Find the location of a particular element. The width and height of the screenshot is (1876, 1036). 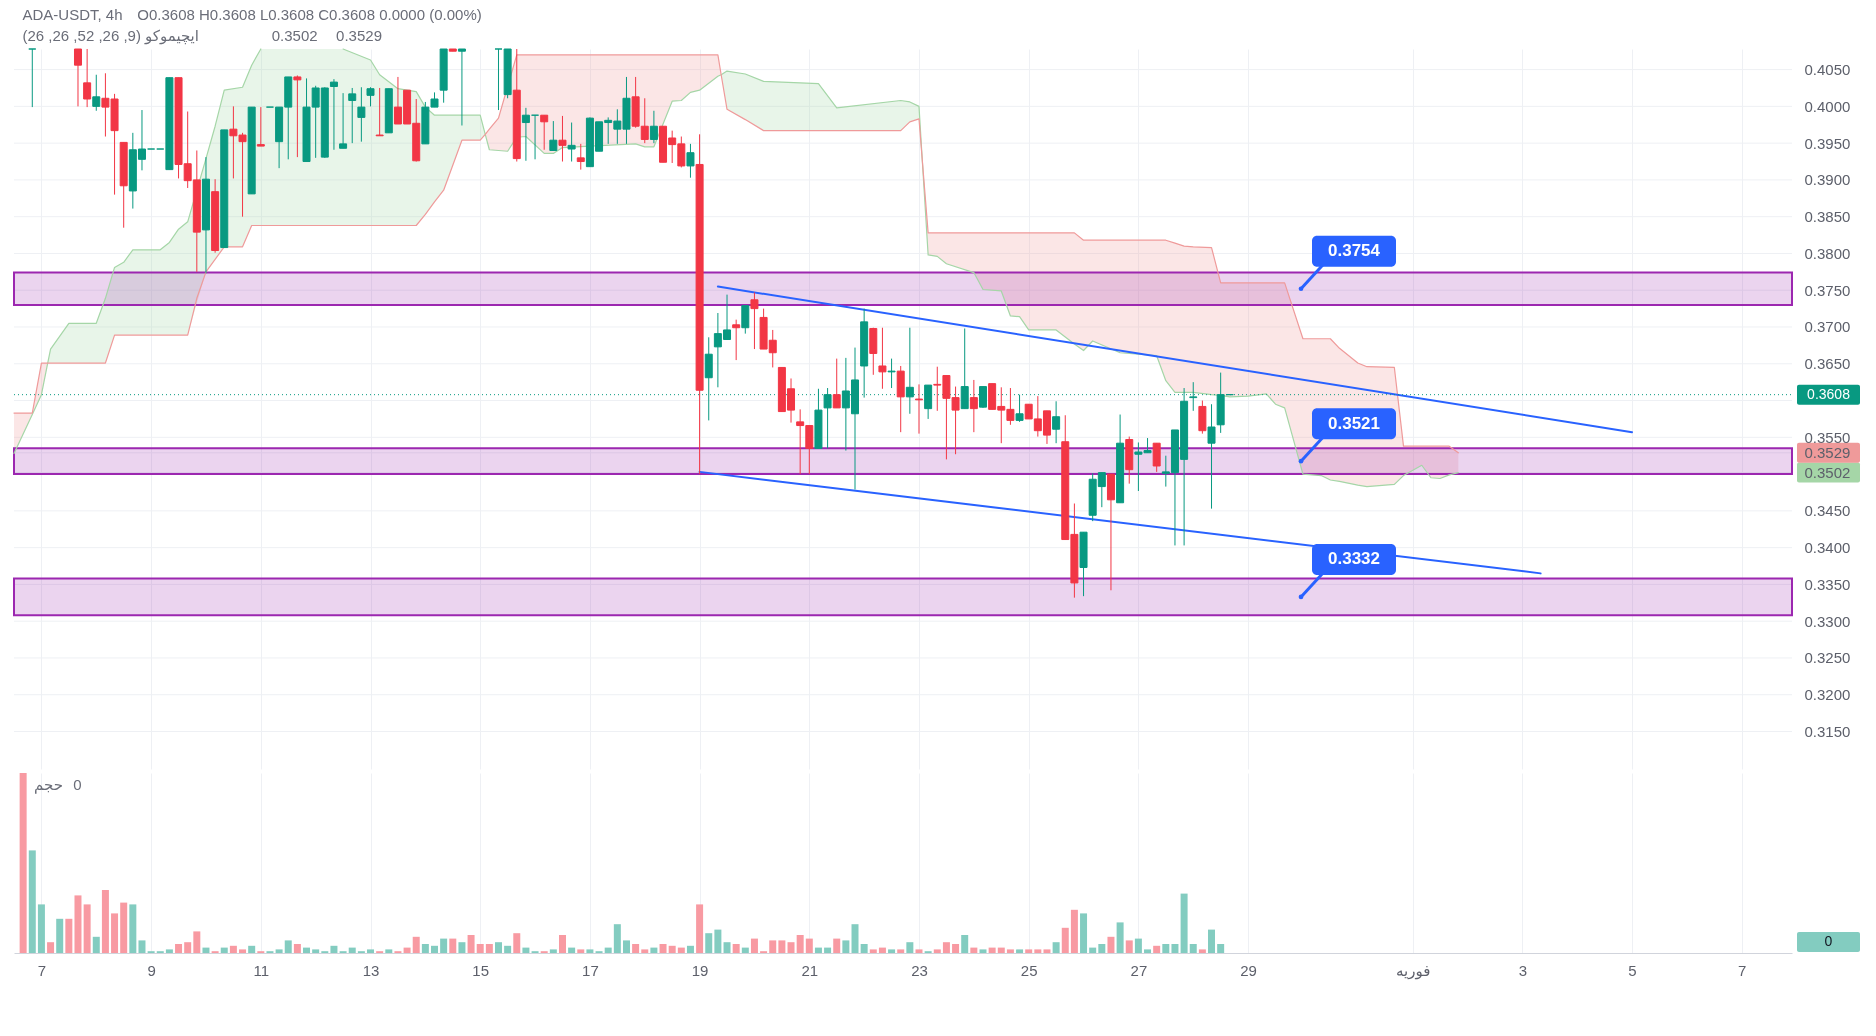

x-tick-label: 21 is located at coordinates (810, 970).